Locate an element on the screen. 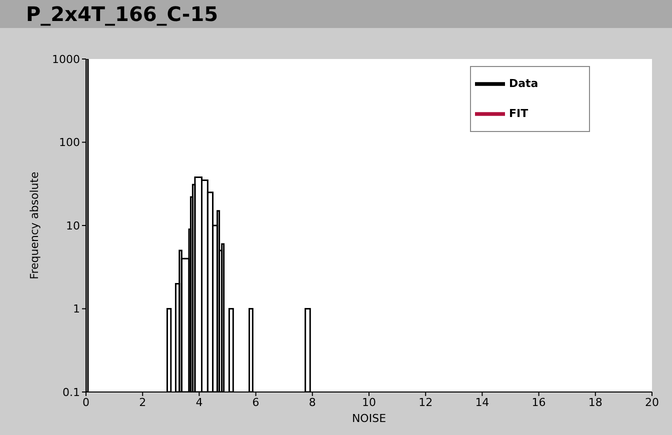 Image resolution: width=672 pixels, height=435 pixels. x-tick-label: 6 is located at coordinates (256, 402).